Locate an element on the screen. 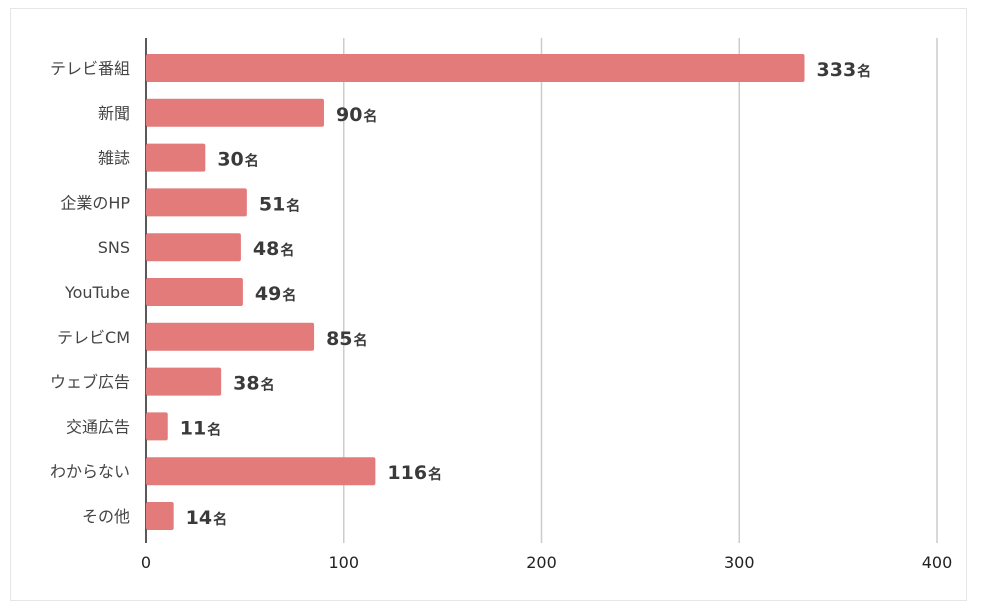 The width and height of the screenshot is (982, 612). data-label: 11名 is located at coordinates (200, 428).